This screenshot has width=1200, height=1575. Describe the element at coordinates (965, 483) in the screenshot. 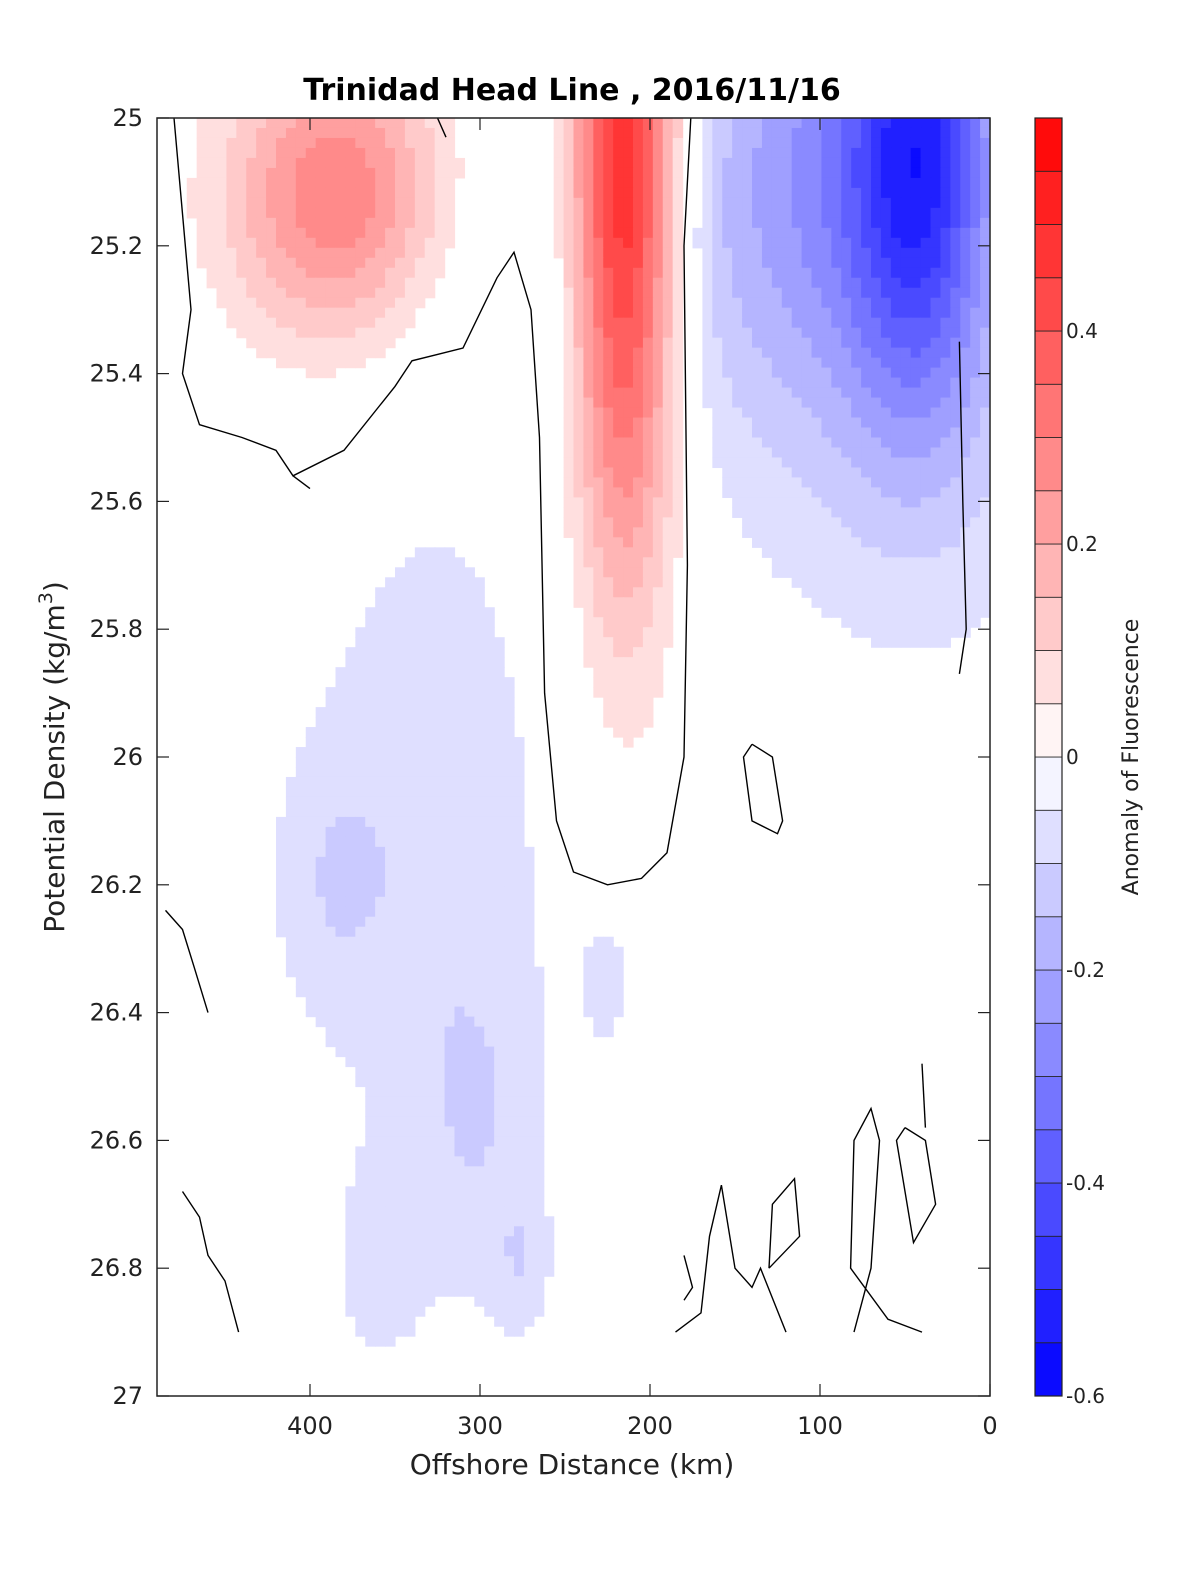

I see `contour-cell-2099` at that location.